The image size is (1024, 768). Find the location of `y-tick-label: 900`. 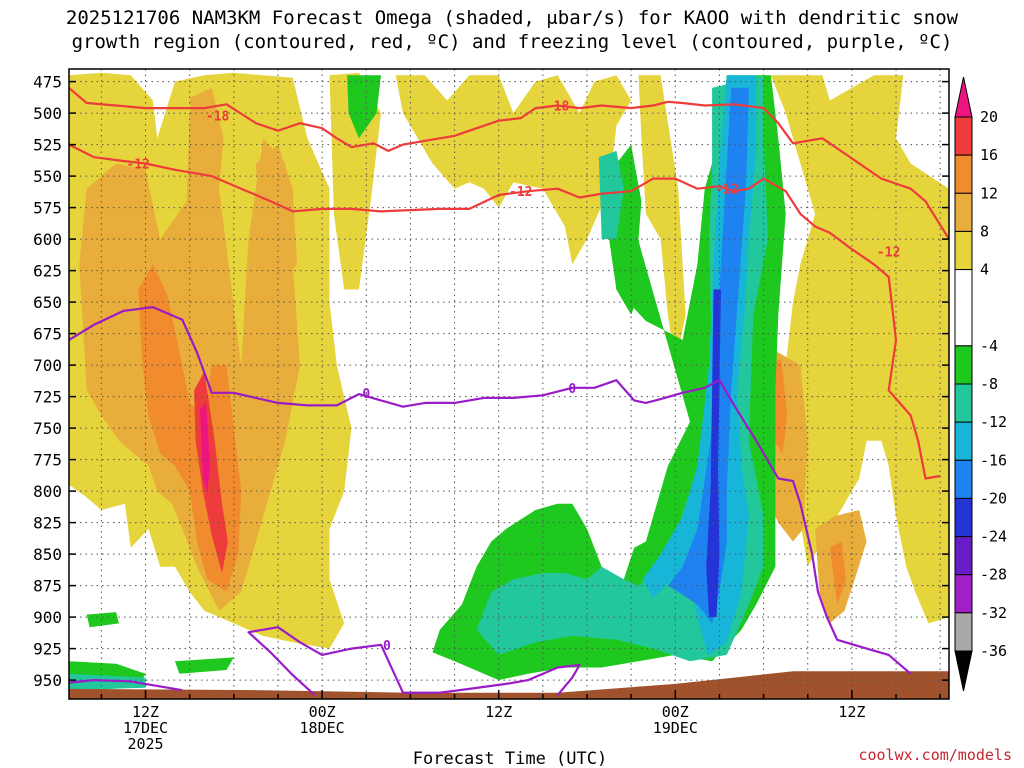

y-tick-label: 900 is located at coordinates (47, 617).